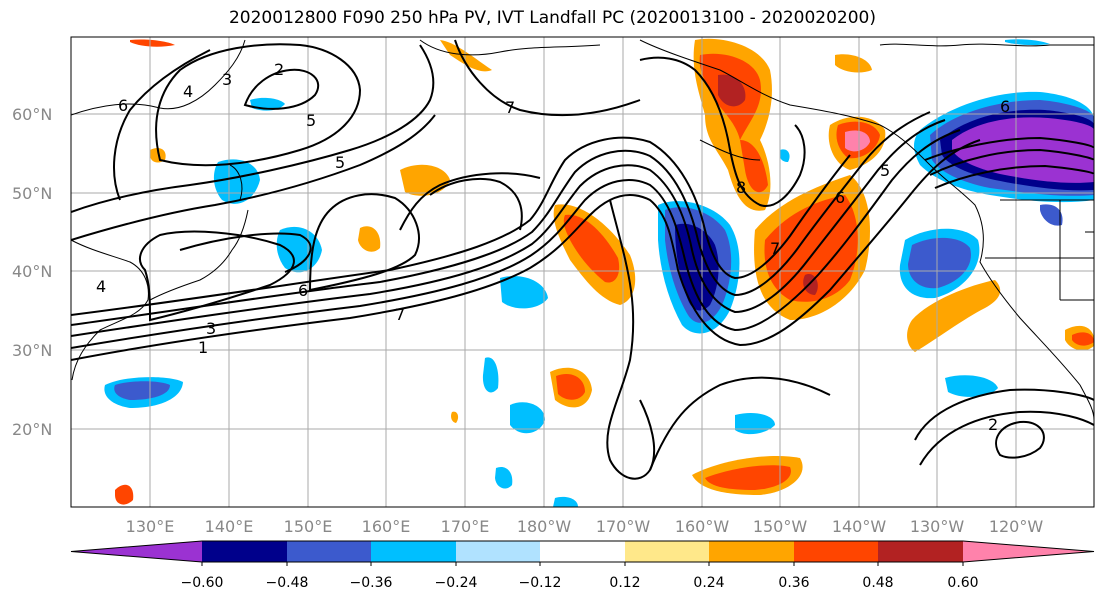 The image size is (1105, 601). I want to click on colorbar-tick-label: 0.24, so click(708, 583).